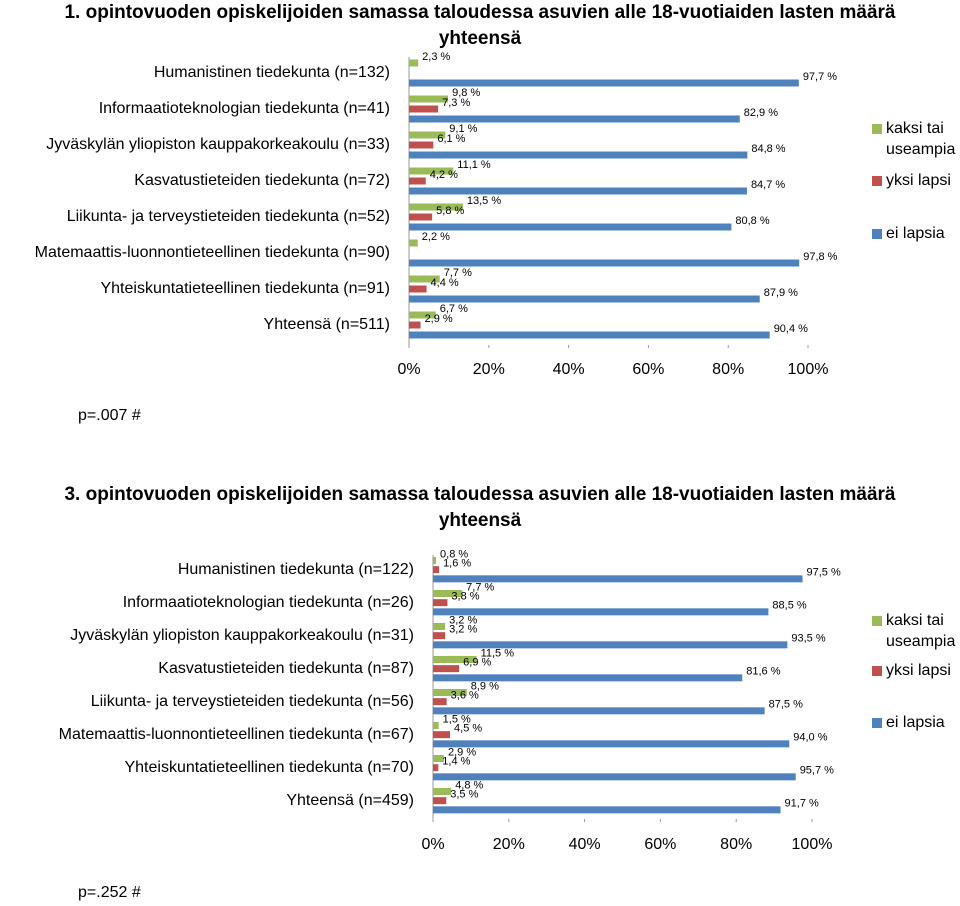  What do you see at coordinates (454, 554) in the screenshot?
I see `value-label: 0,8 %` at bounding box center [454, 554].